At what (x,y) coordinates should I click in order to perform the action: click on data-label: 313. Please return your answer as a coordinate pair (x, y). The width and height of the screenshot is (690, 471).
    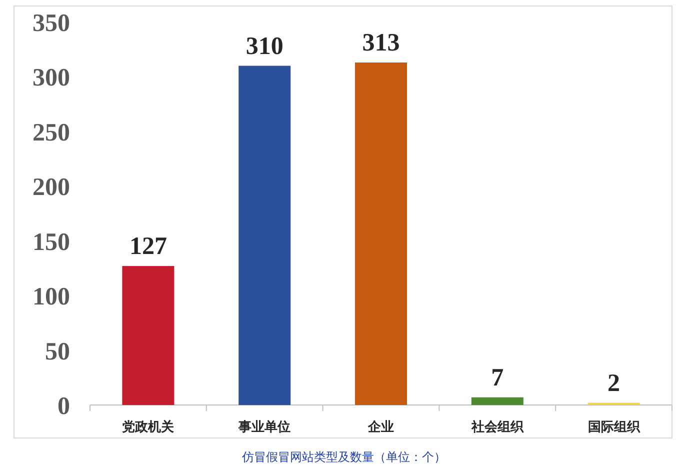
    Looking at the image, I should click on (381, 42).